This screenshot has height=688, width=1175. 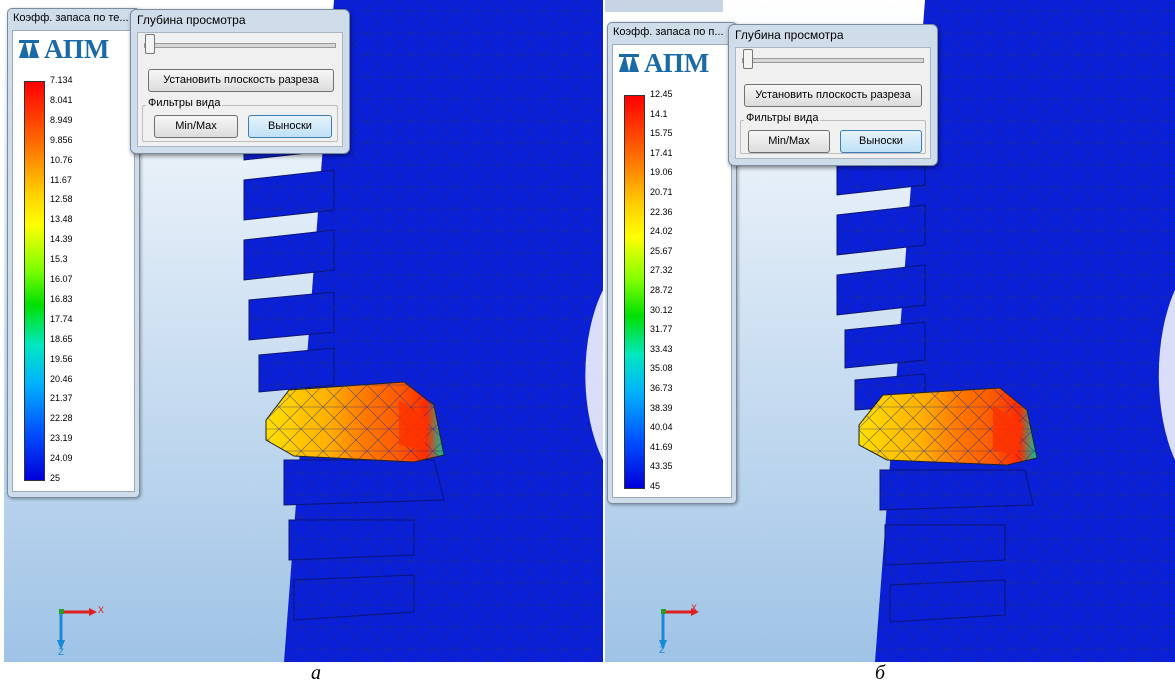 I want to click on scale-tick-label: 33.43, so click(x=661, y=348).